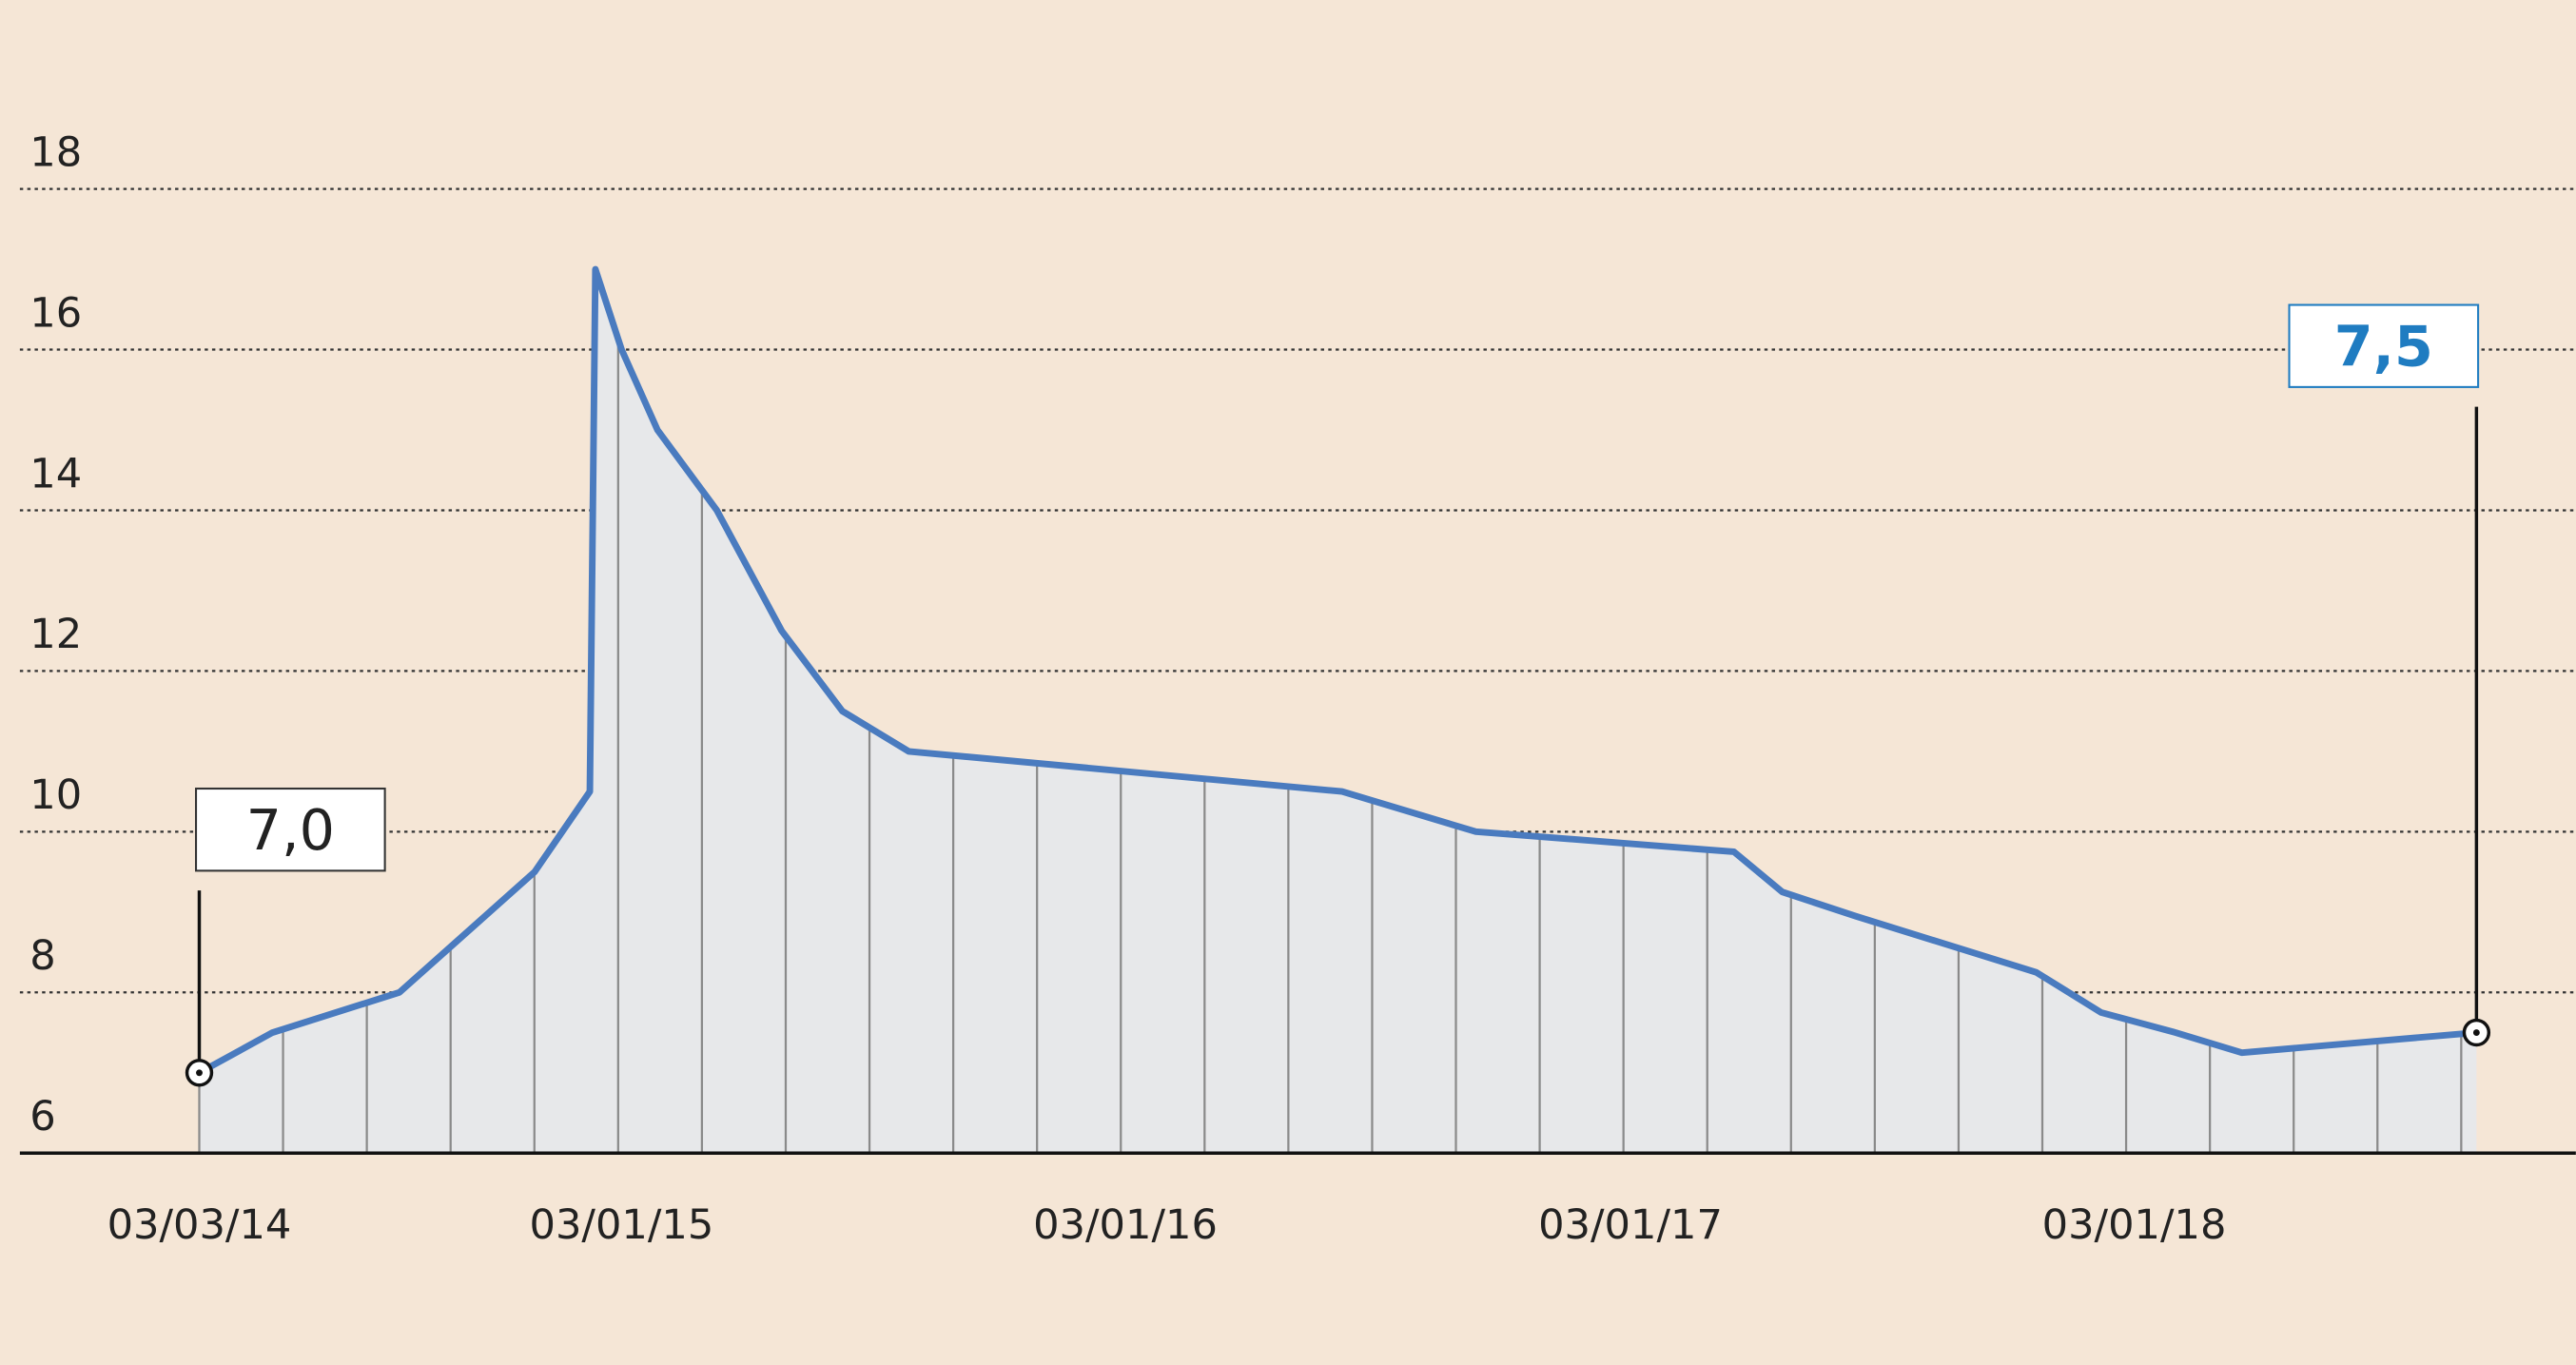 The height and width of the screenshot is (1365, 2576). I want to click on x-tick-label: 03/01/17, so click(1630, 1225).